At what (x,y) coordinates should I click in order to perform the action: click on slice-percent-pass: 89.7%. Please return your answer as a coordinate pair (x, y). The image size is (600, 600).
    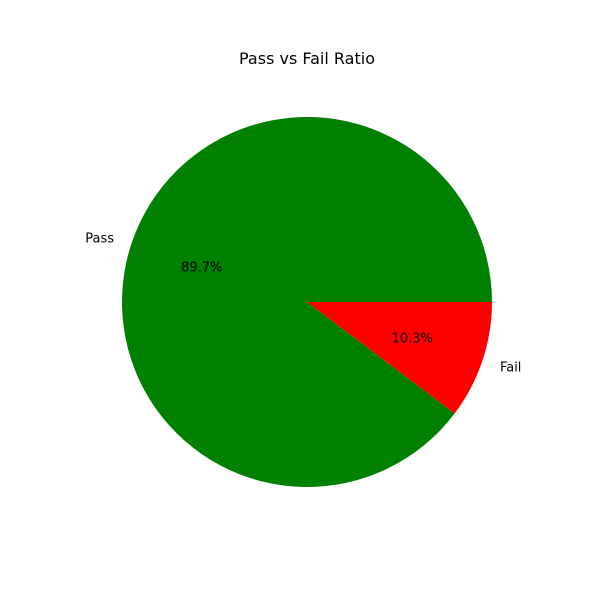
    Looking at the image, I should click on (201, 268).